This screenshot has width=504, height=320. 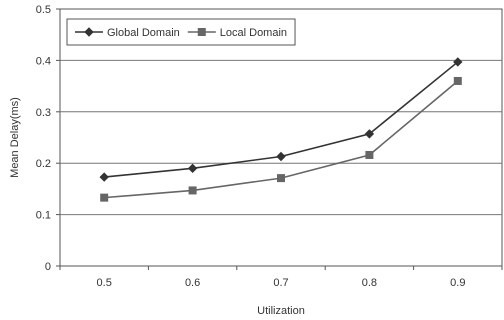 I want to click on legend-item-local-domain: Local Domain, so click(x=237, y=33).